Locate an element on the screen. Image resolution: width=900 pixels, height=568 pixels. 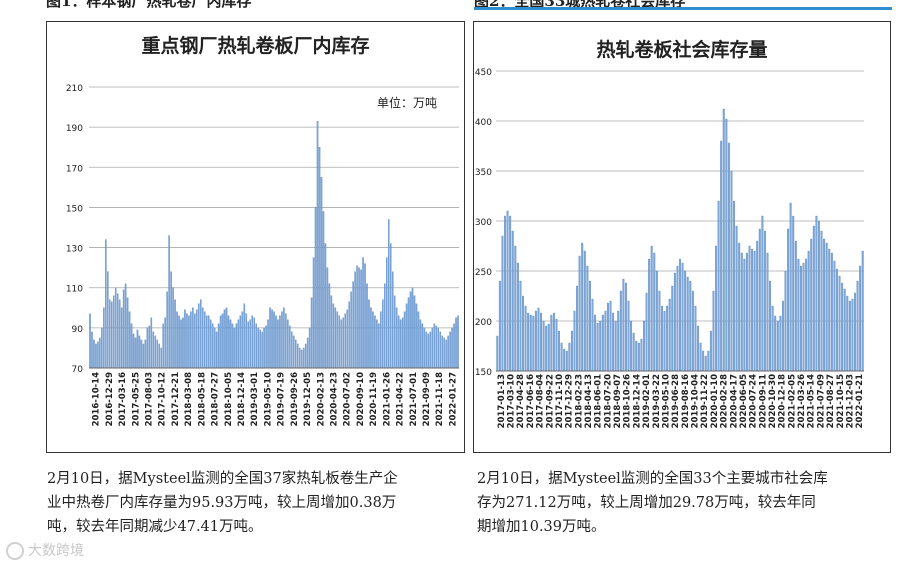
x-tick-label: 2021-07-01 is located at coordinates (414, 399).